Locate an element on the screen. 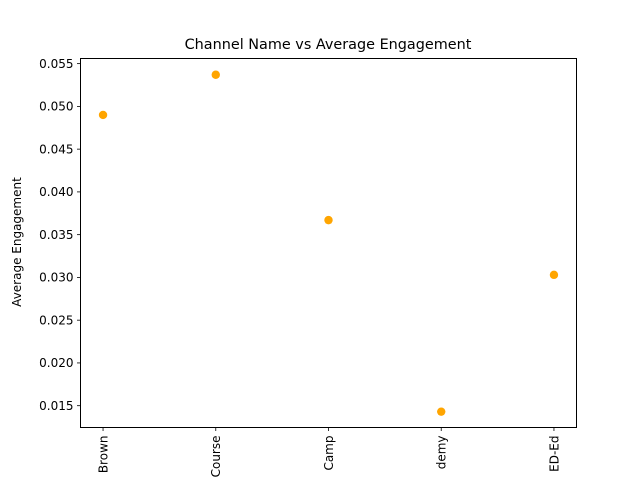 The height and width of the screenshot is (480, 640). y-tick-label: 0.030 is located at coordinates (56, 278).